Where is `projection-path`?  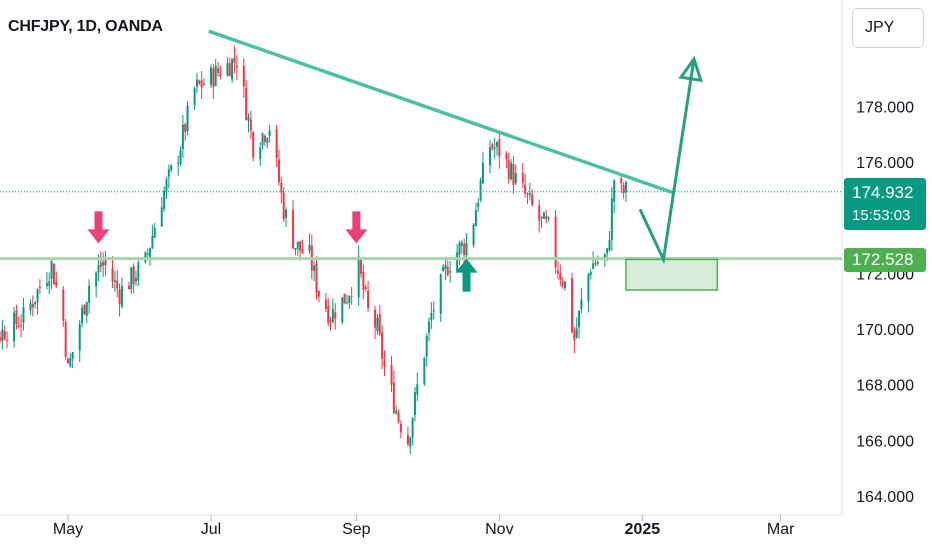
projection-path is located at coordinates (667, 161).